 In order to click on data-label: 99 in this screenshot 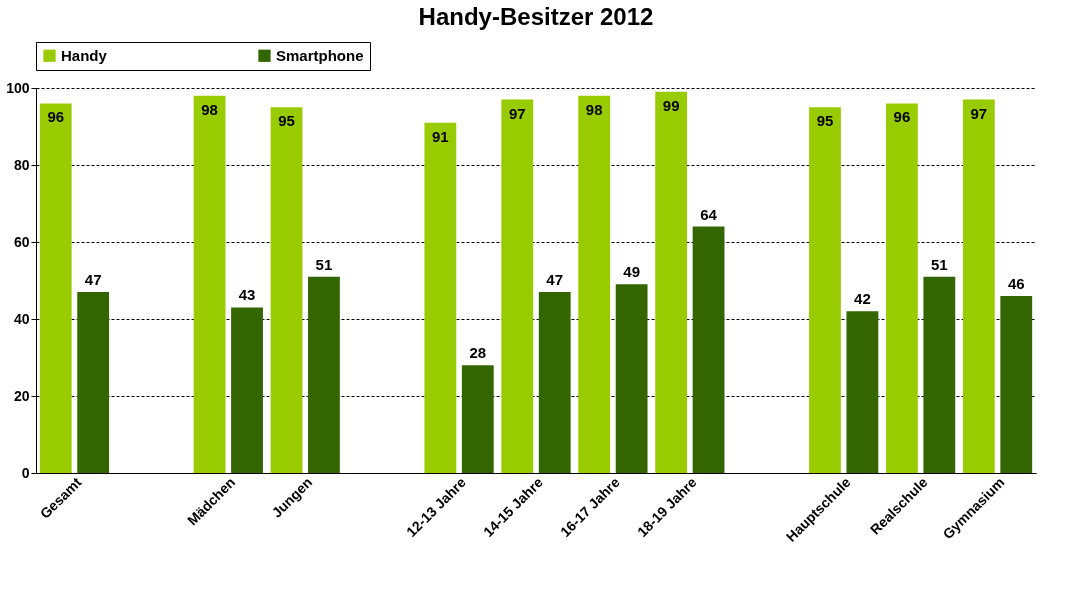, I will do `click(671, 105)`.